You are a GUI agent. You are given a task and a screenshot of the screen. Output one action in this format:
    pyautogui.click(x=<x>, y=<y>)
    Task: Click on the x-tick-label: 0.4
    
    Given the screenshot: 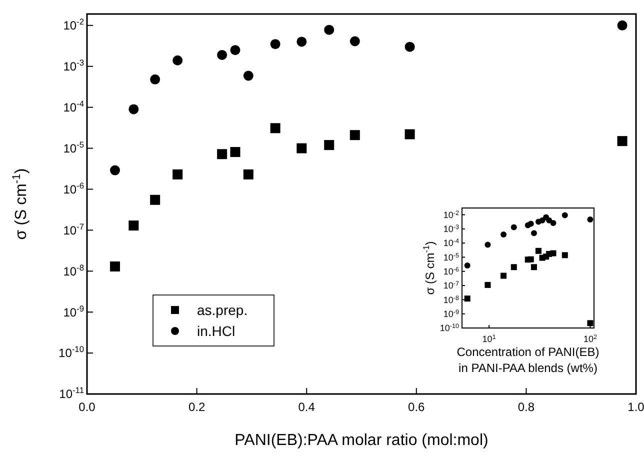 What is the action you would take?
    pyautogui.click(x=307, y=407)
    